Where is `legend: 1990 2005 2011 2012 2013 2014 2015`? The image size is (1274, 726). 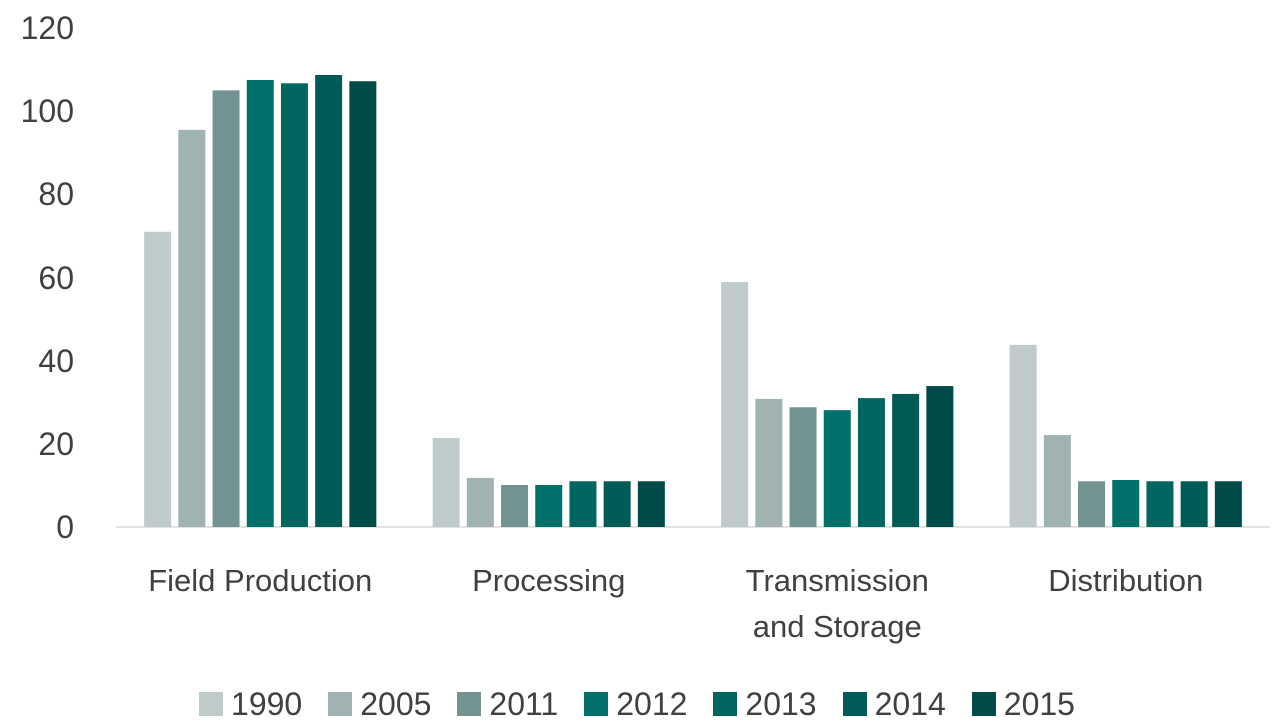
legend: 1990 2005 2011 2012 2013 2014 2015 is located at coordinates (637, 704).